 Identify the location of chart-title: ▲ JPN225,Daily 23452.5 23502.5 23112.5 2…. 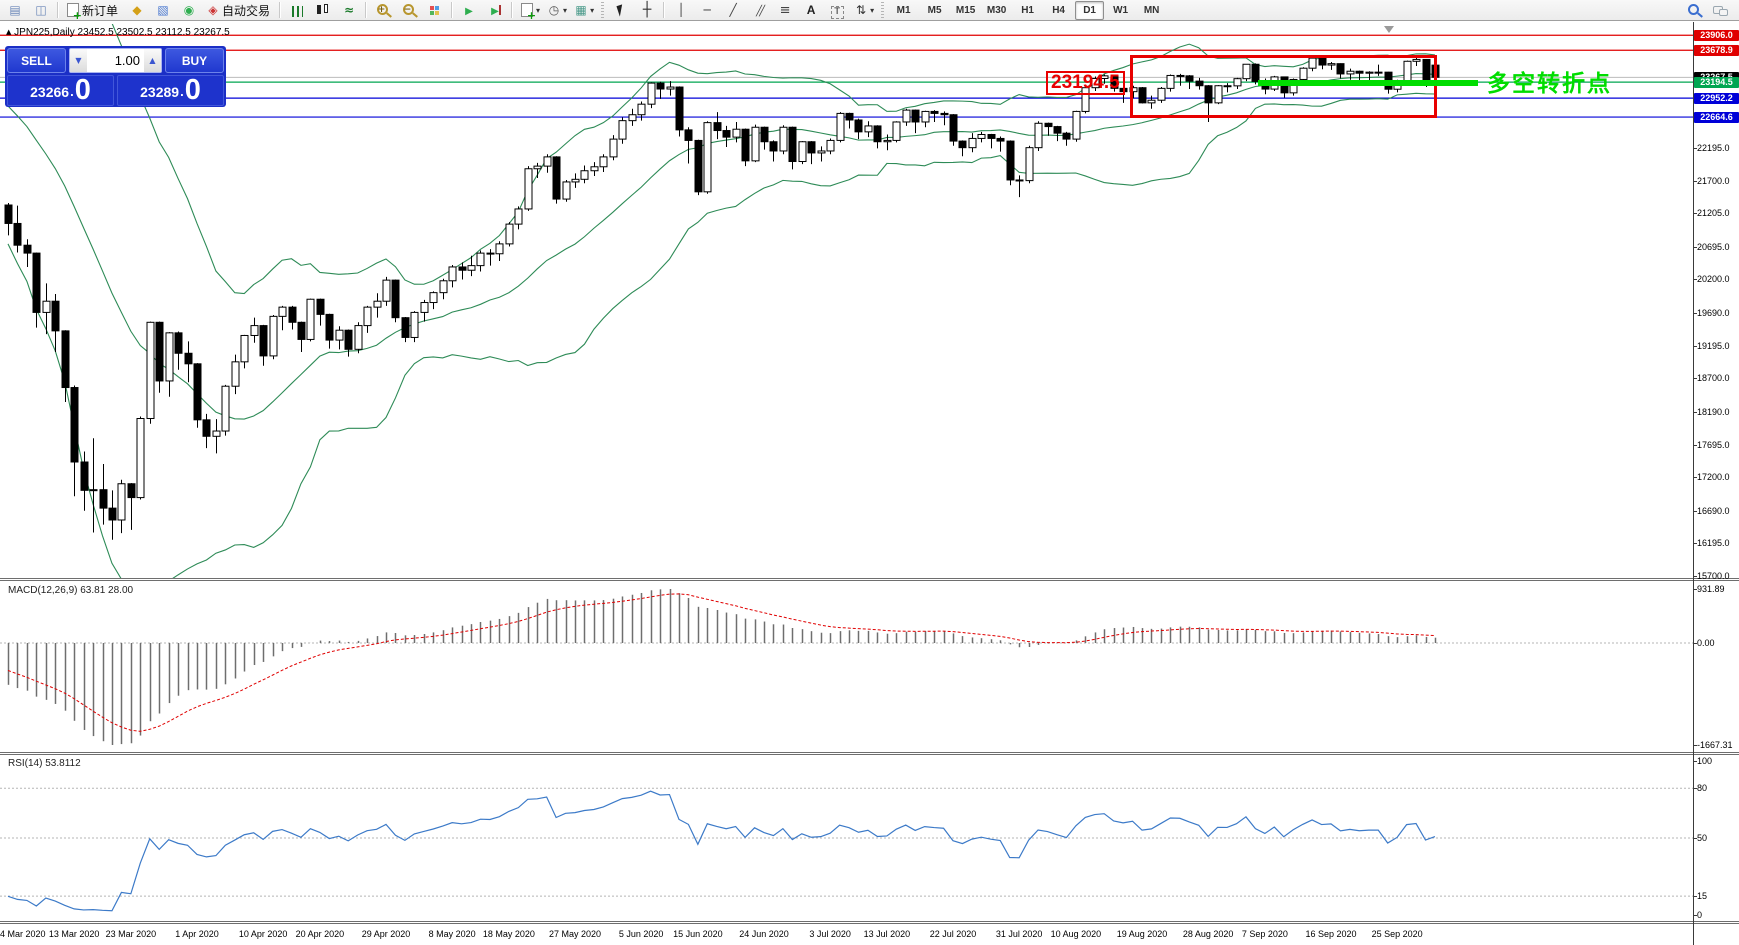
(118, 32).